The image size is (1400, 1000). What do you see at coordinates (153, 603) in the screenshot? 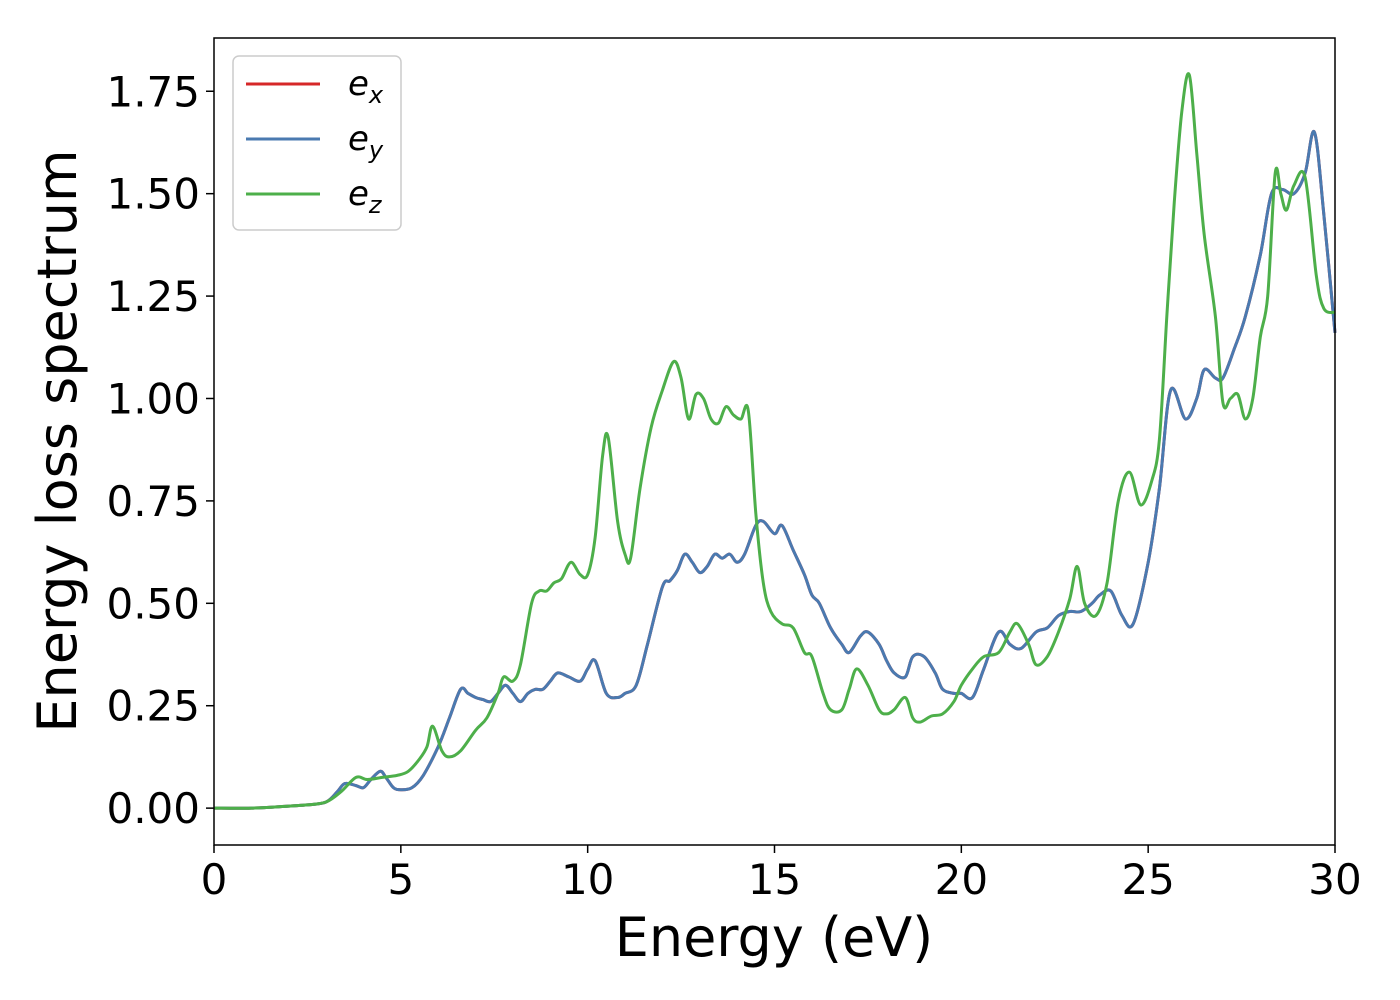
I see `y-tick-label: 0.50` at bounding box center [153, 603].